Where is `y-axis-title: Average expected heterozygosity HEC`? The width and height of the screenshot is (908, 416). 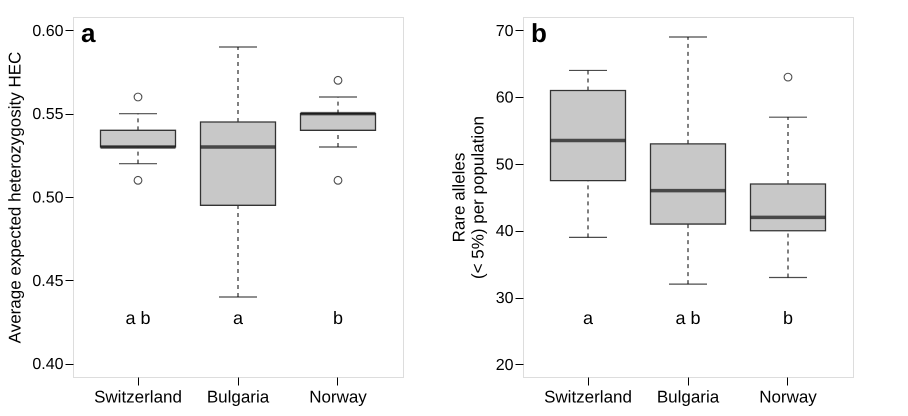
y-axis-title: Average expected heterozygosity HEC is located at coordinates (14, 198).